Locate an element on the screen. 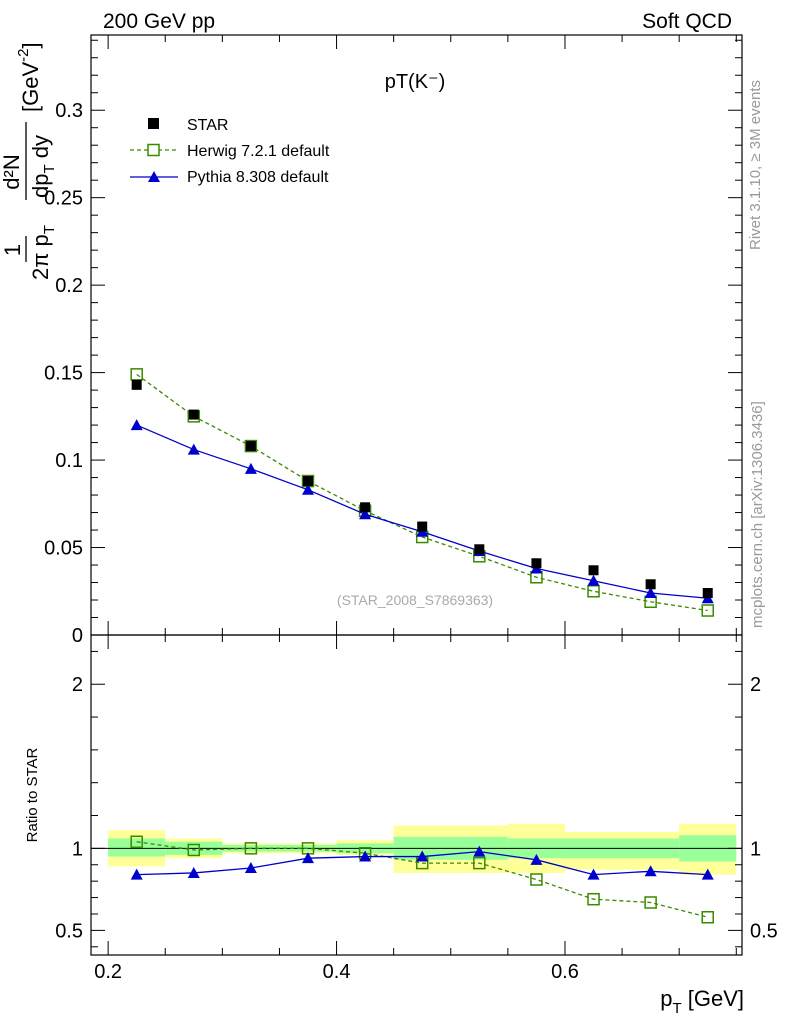 The image size is (786, 1024). main-y-tick-label: 0.3 is located at coordinates (69, 111).